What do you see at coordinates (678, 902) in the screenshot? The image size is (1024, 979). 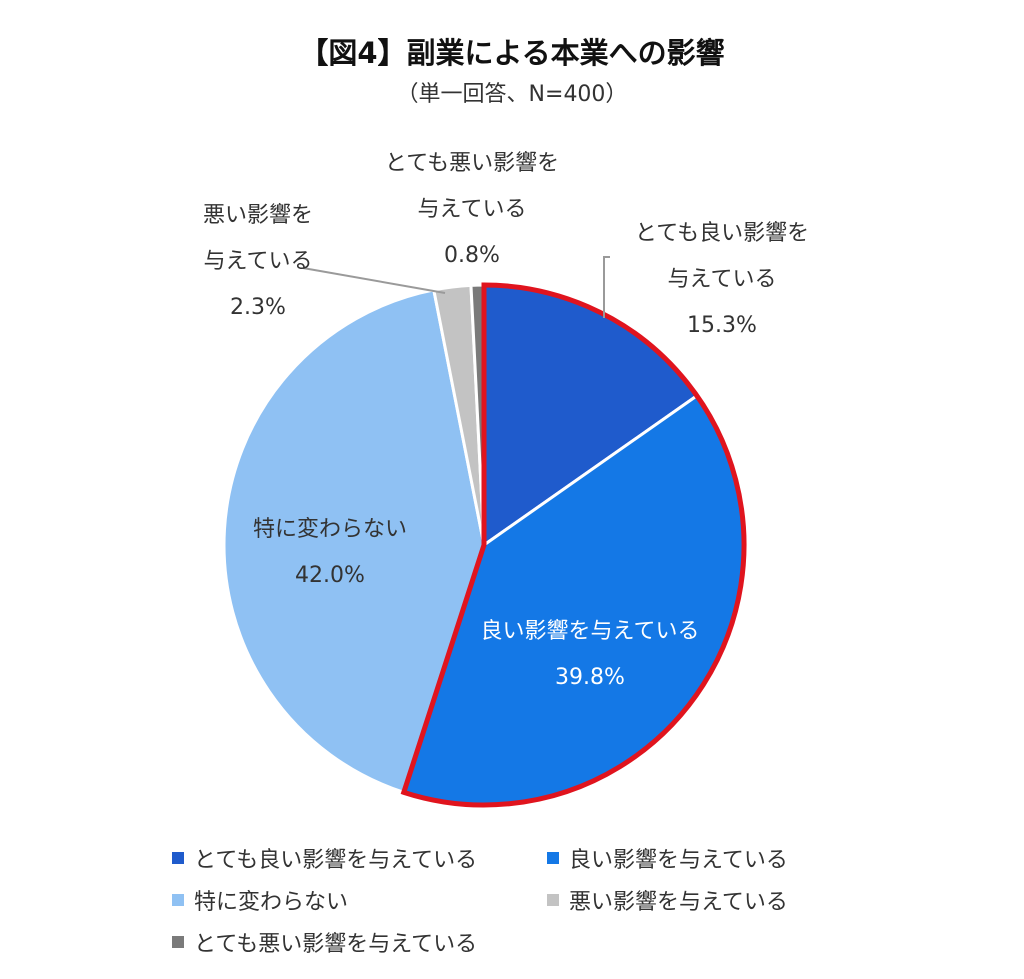 I see `legend-label: 悪い影響を与えている` at bounding box center [678, 902].